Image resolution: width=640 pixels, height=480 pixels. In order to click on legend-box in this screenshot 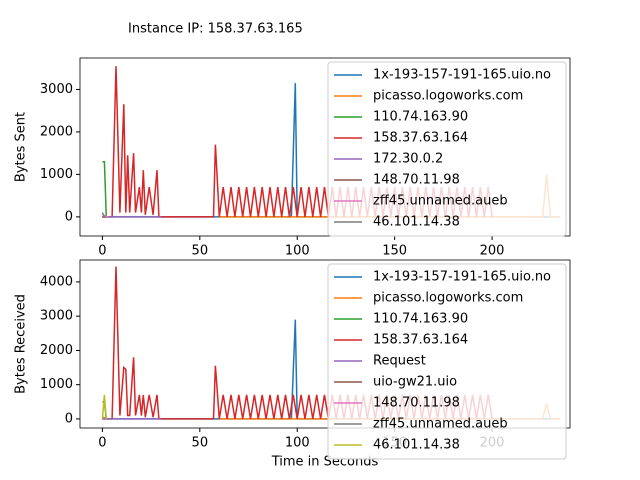, I will do `click(447, 149)`.